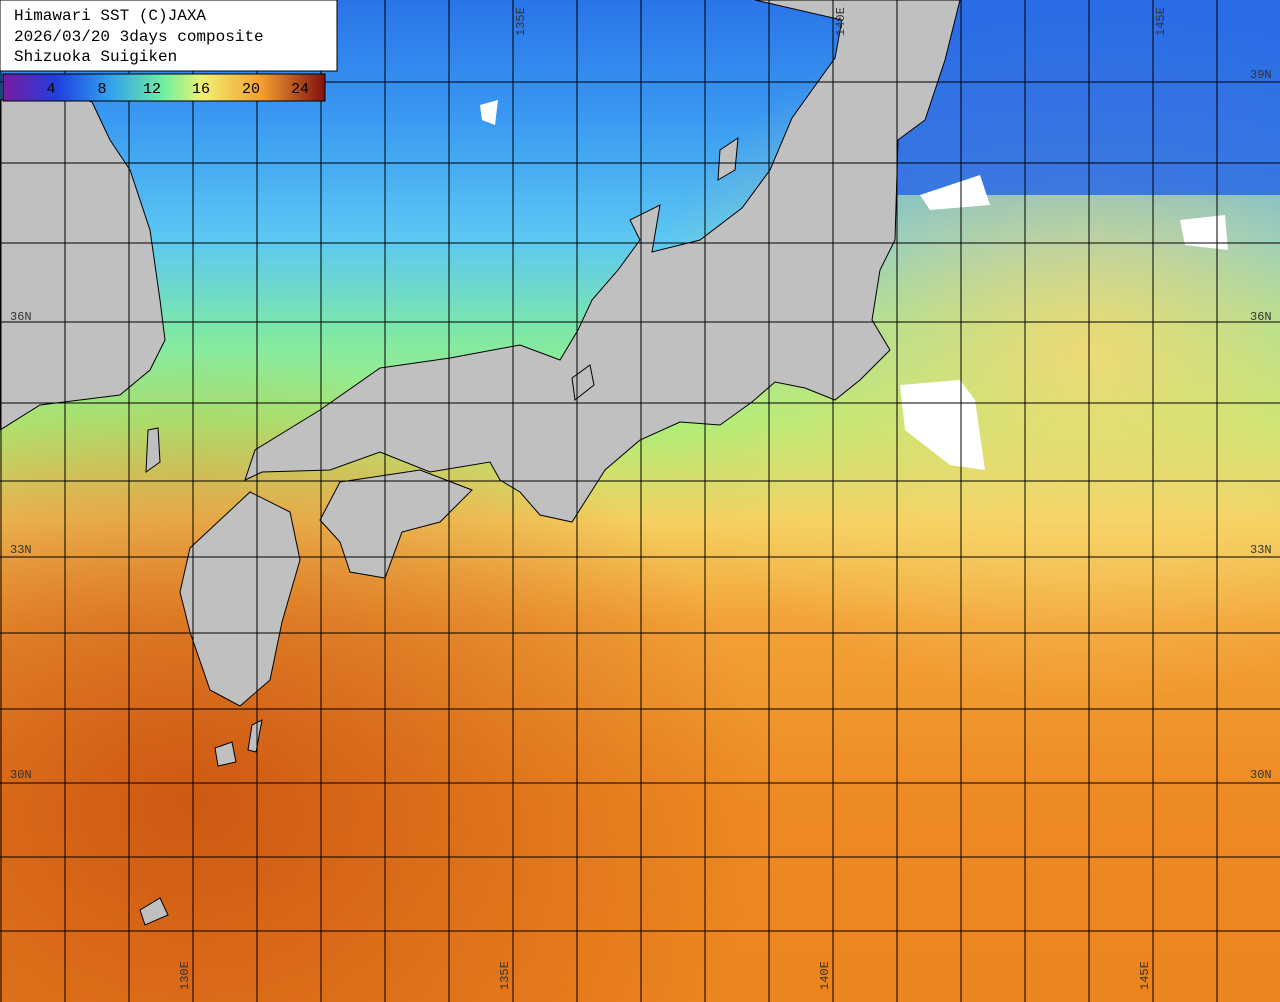 Image resolution: width=1280 pixels, height=1002 pixels. Describe the element at coordinates (396, 524) in the screenshot. I see `shikoku` at that location.